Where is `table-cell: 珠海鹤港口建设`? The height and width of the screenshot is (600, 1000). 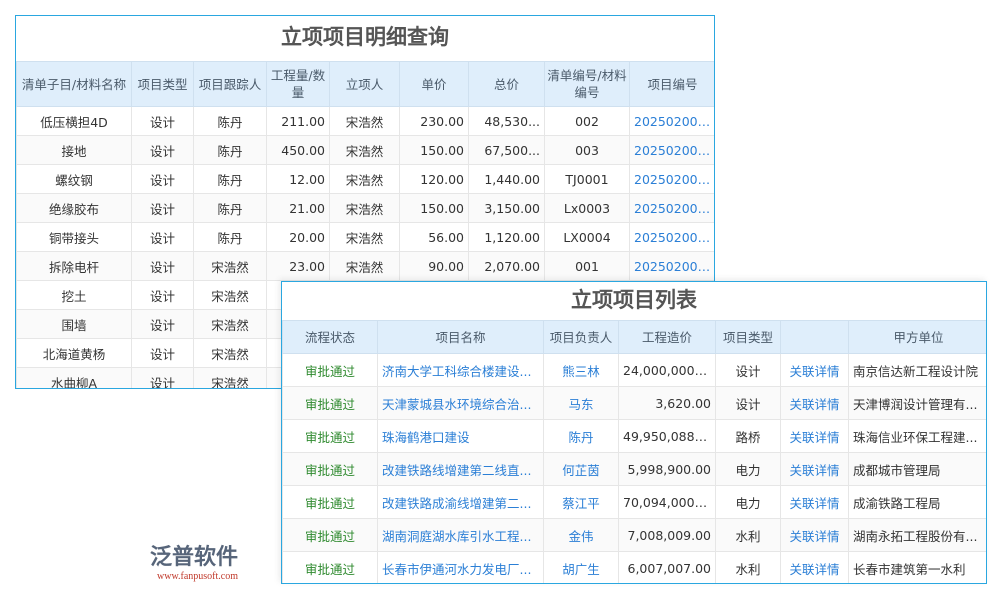 table-cell: 珠海鹤港口建设 is located at coordinates (460, 436).